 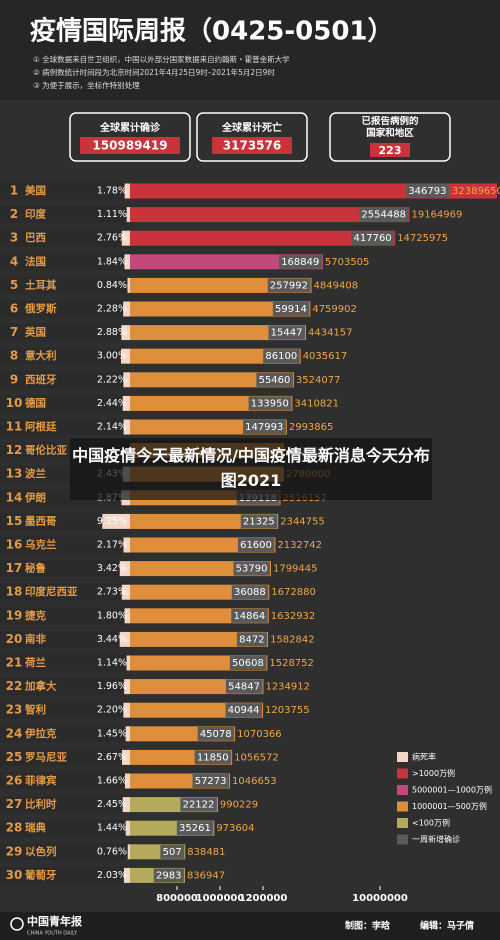 What do you see at coordinates (41, 804) in the screenshot?
I see `country: 比利时` at bounding box center [41, 804].